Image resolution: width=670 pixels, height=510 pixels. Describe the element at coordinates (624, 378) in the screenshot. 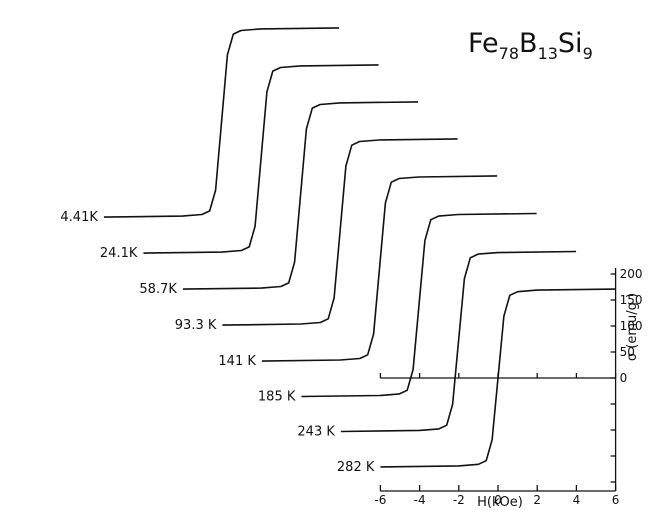

I see `y-tick-label: 0` at that location.